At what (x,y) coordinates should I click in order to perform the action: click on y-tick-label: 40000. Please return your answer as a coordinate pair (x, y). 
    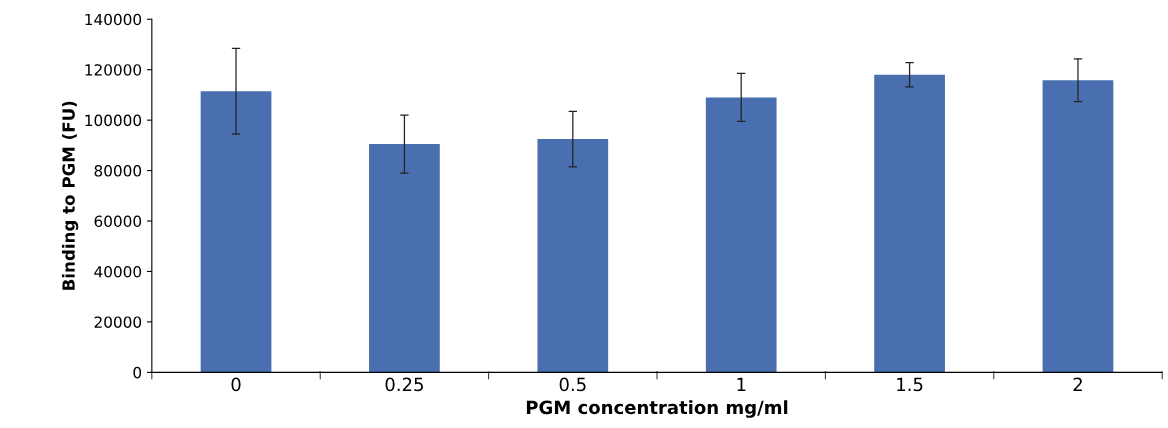
    Looking at the image, I should click on (118, 271).